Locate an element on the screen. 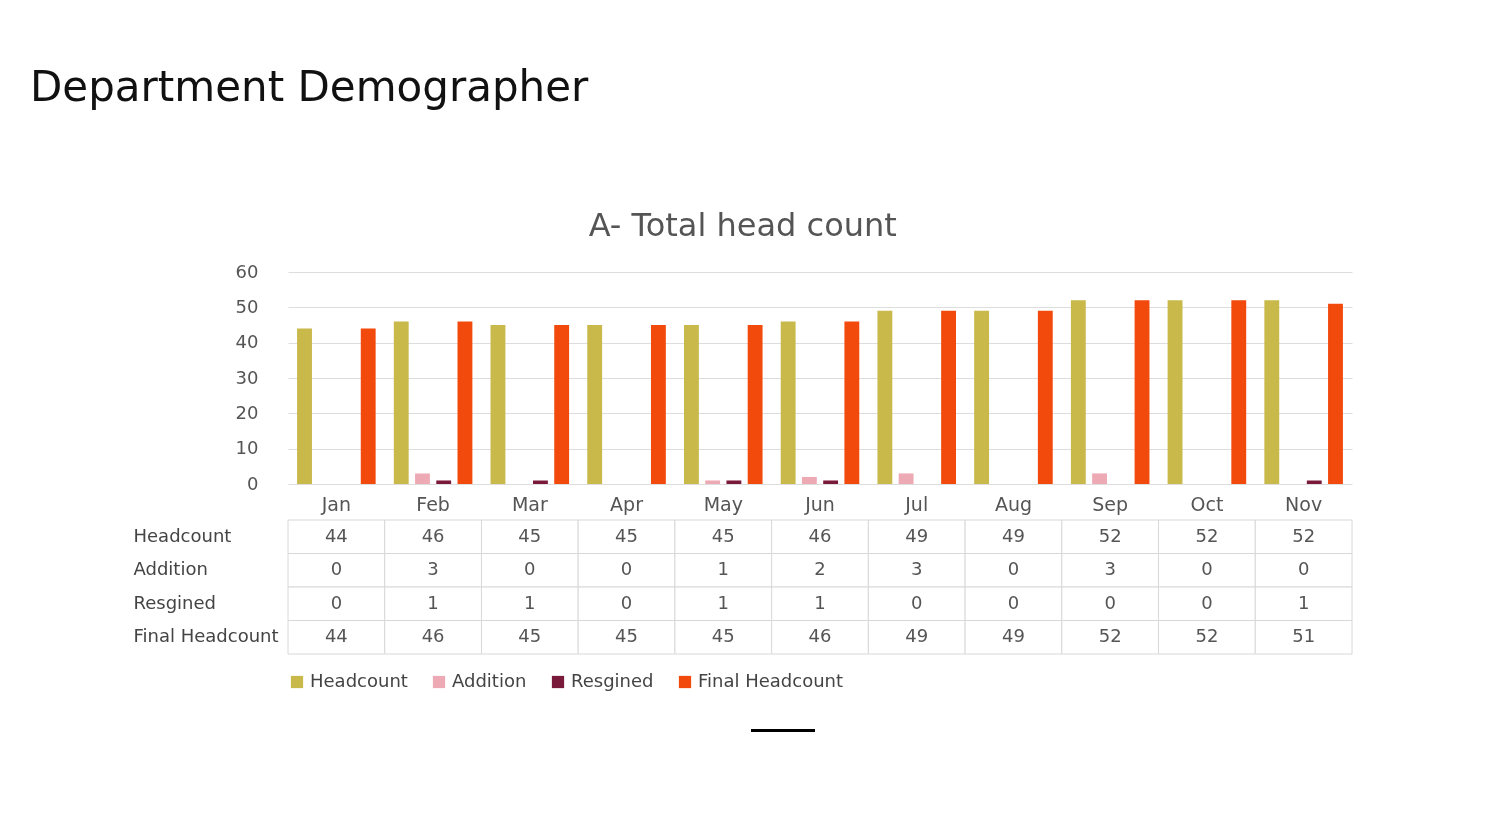 This screenshot has height=836, width=1501. y-tick-label: 10 is located at coordinates (247, 448).